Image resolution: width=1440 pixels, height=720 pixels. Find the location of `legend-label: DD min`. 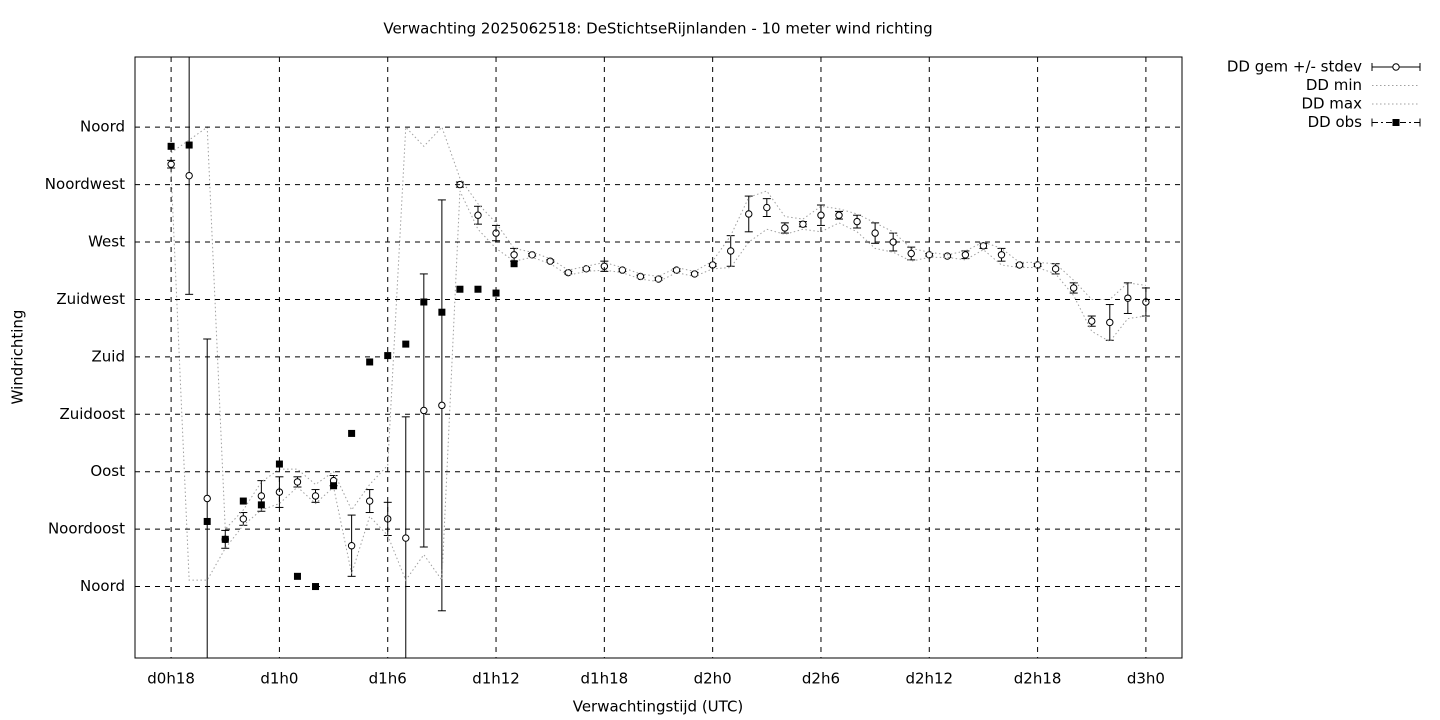

legend-label: DD min is located at coordinates (1334, 85).